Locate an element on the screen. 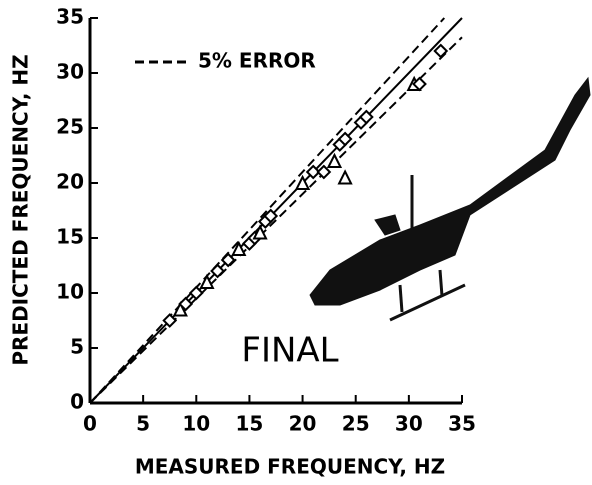 This screenshot has height=485, width=592. x-tick-label: 10 is located at coordinates (196, 424).